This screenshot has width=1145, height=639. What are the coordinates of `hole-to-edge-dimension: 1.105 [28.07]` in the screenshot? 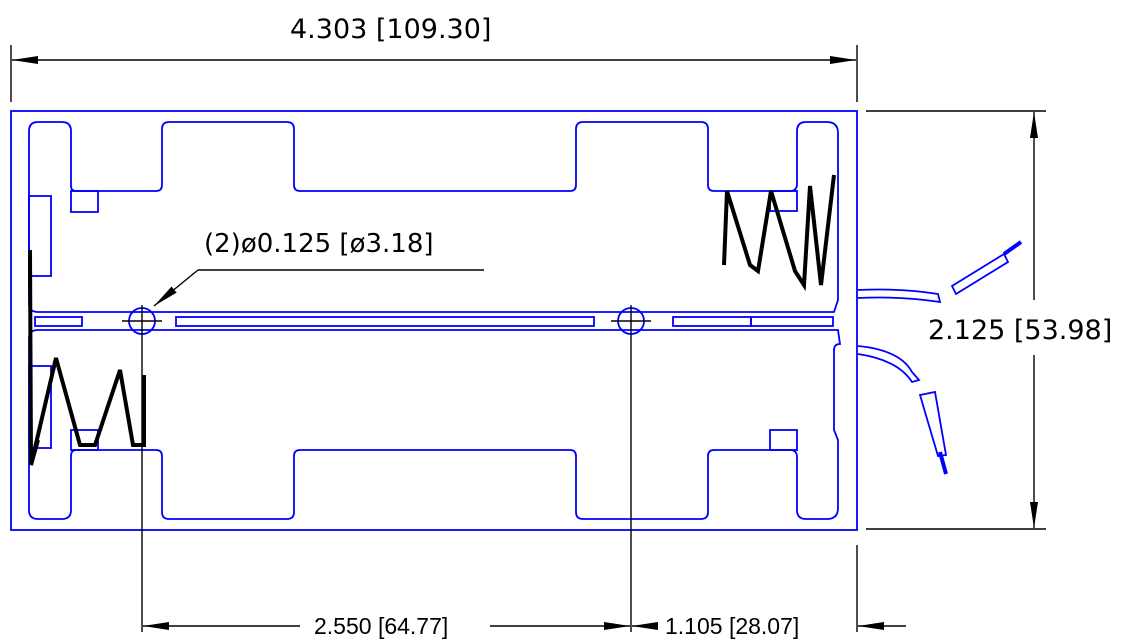 It's located at (769, 626).